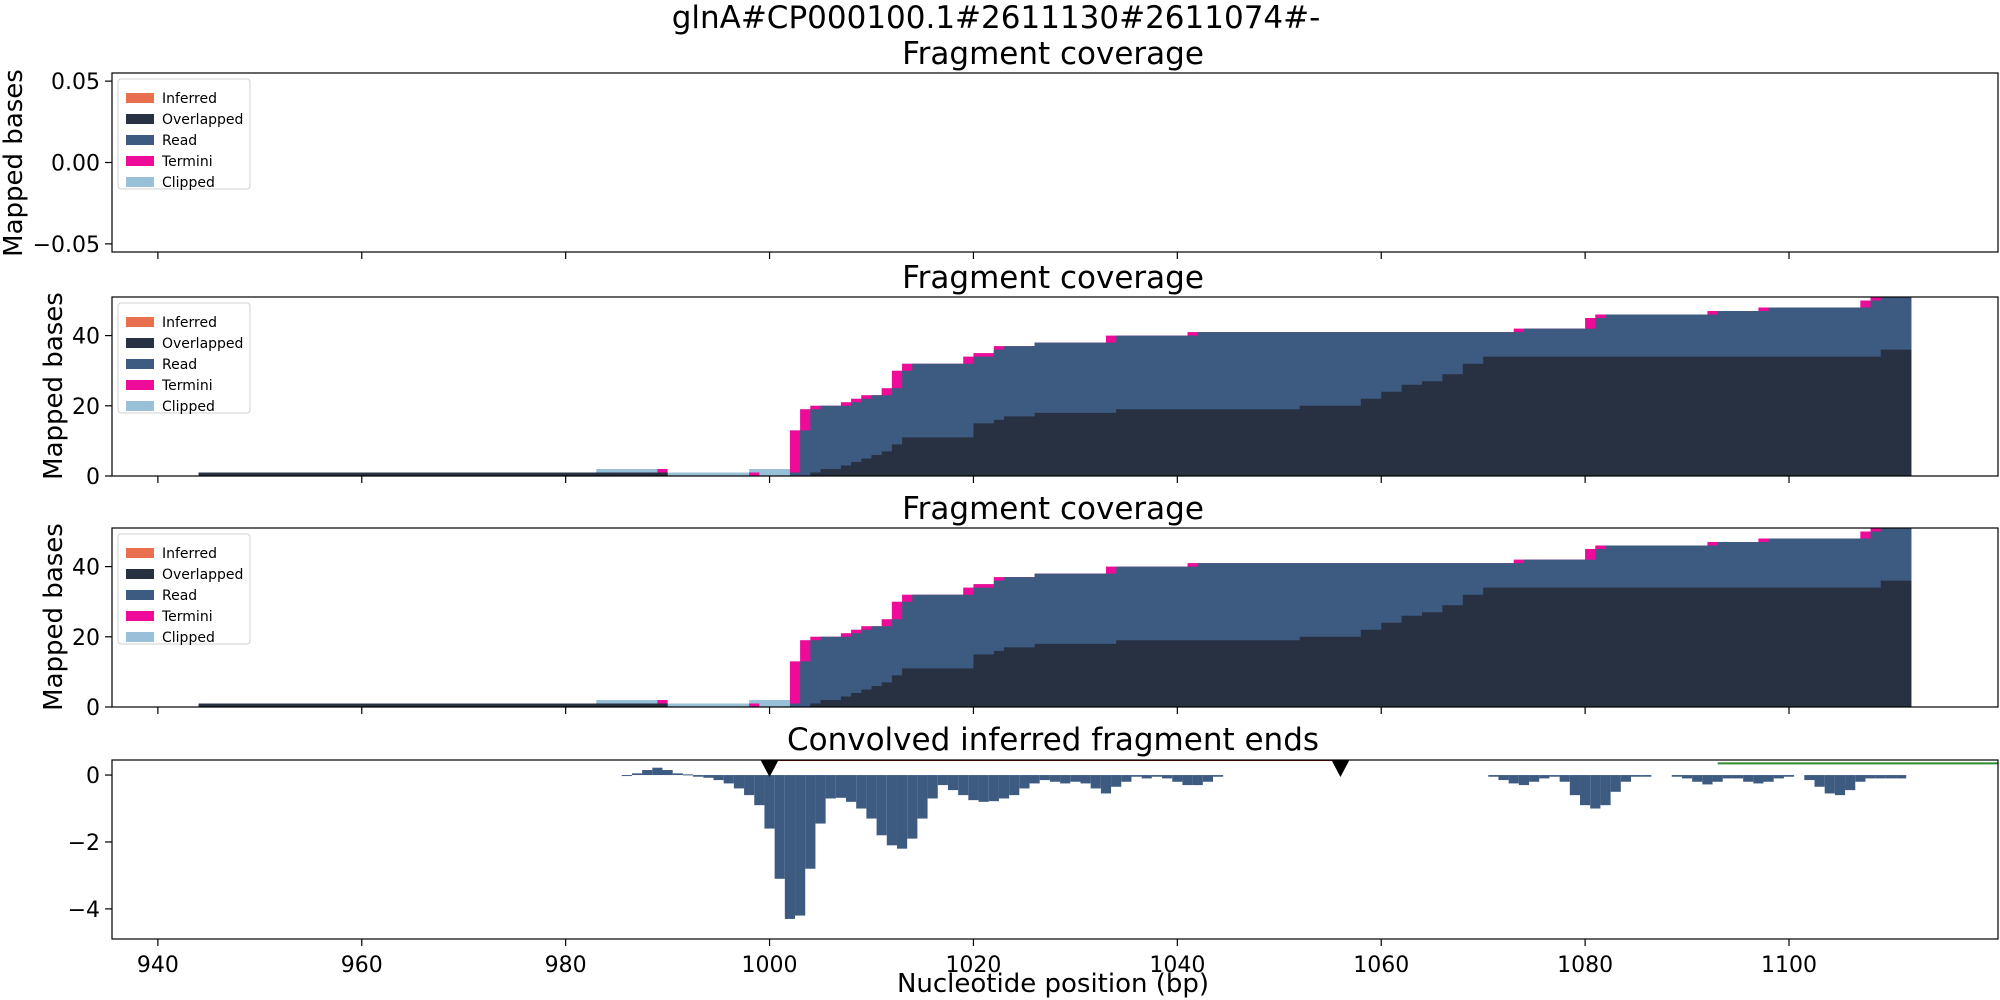  Describe the element at coordinates (1055, 412) in the screenshot. I see `panel-2-overlapped-area` at that location.